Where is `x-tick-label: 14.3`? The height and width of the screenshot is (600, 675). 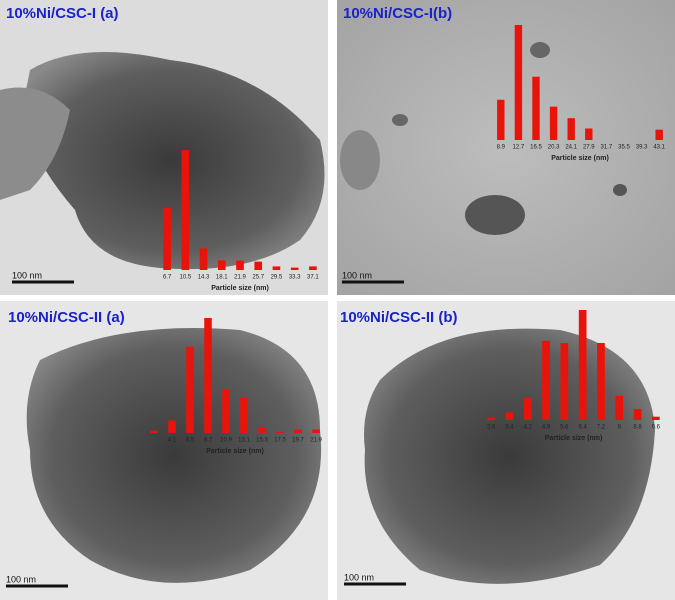
x-tick-label: 14.3 is located at coordinates (204, 278).